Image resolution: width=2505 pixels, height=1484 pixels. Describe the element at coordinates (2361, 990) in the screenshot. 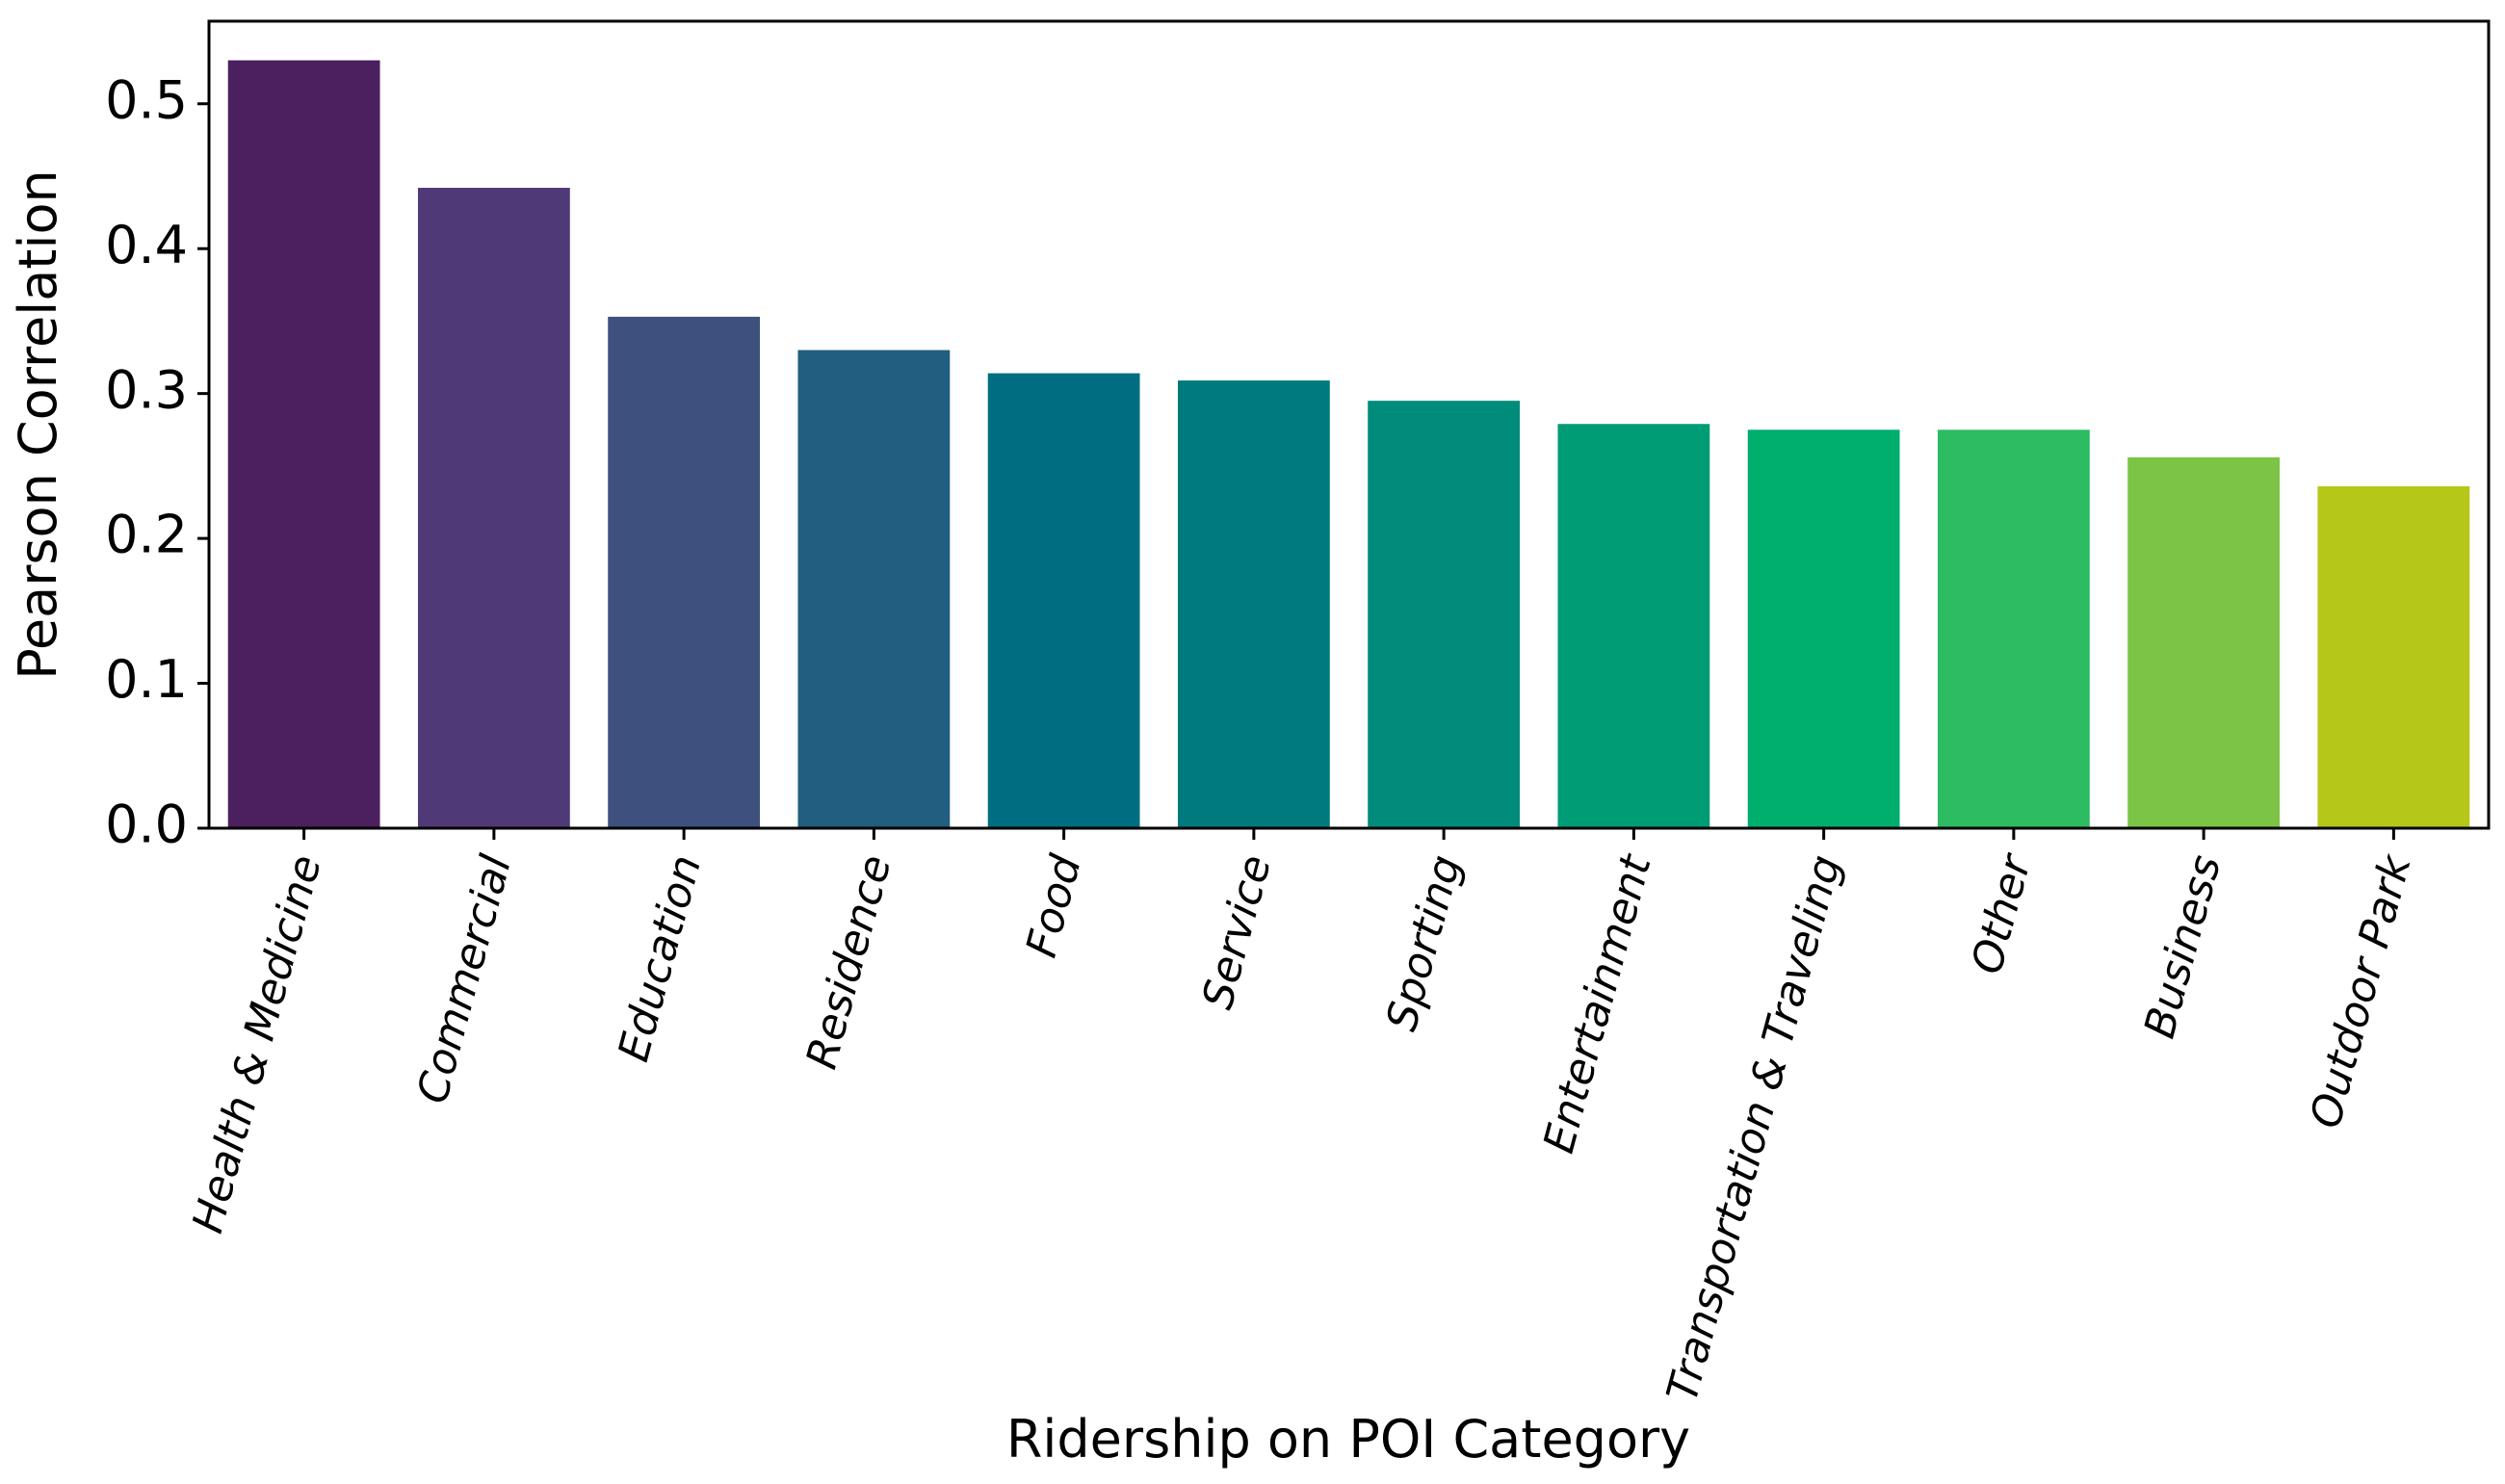

I see `x-tick-label-11: Outdoor Park` at that location.